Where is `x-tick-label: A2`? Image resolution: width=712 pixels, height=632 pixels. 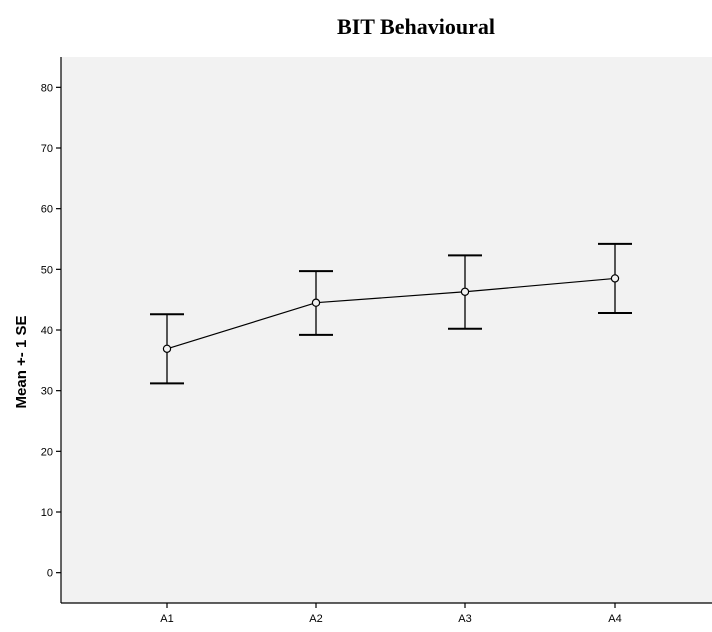 x-tick-label: A2 is located at coordinates (315, 619).